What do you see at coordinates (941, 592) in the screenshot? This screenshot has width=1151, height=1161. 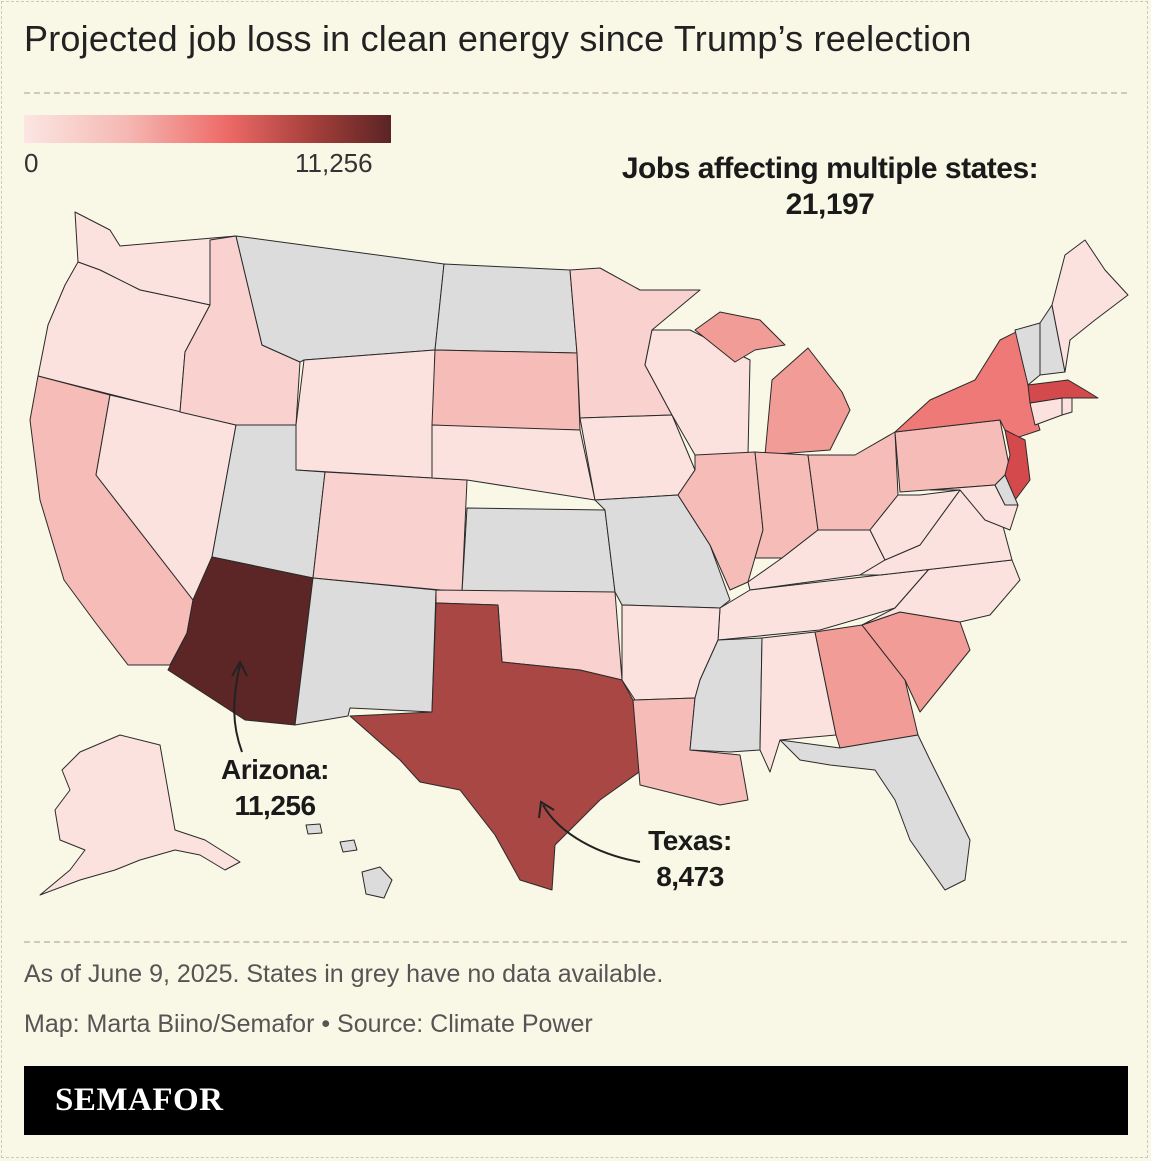 I see `state-NC` at bounding box center [941, 592].